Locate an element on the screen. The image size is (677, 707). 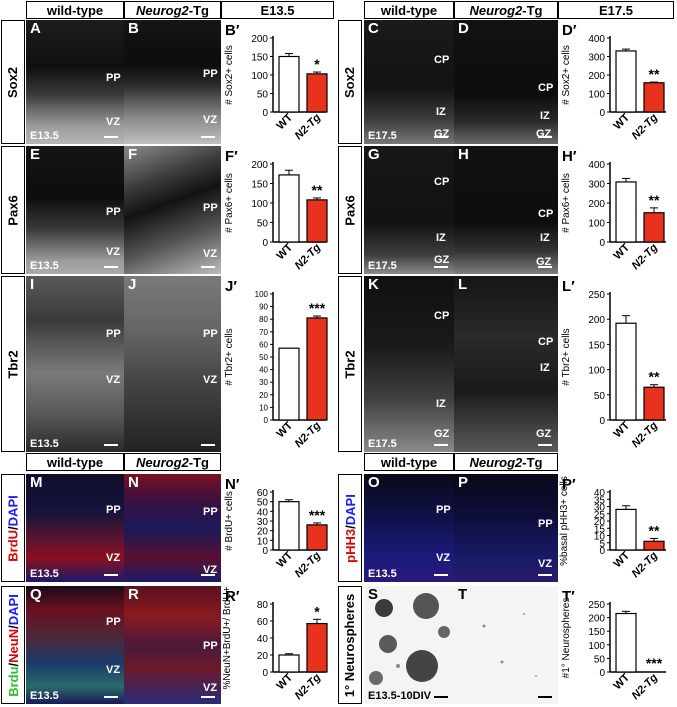
chart-jp-tick-label: 60 is located at coordinates (263, 344).